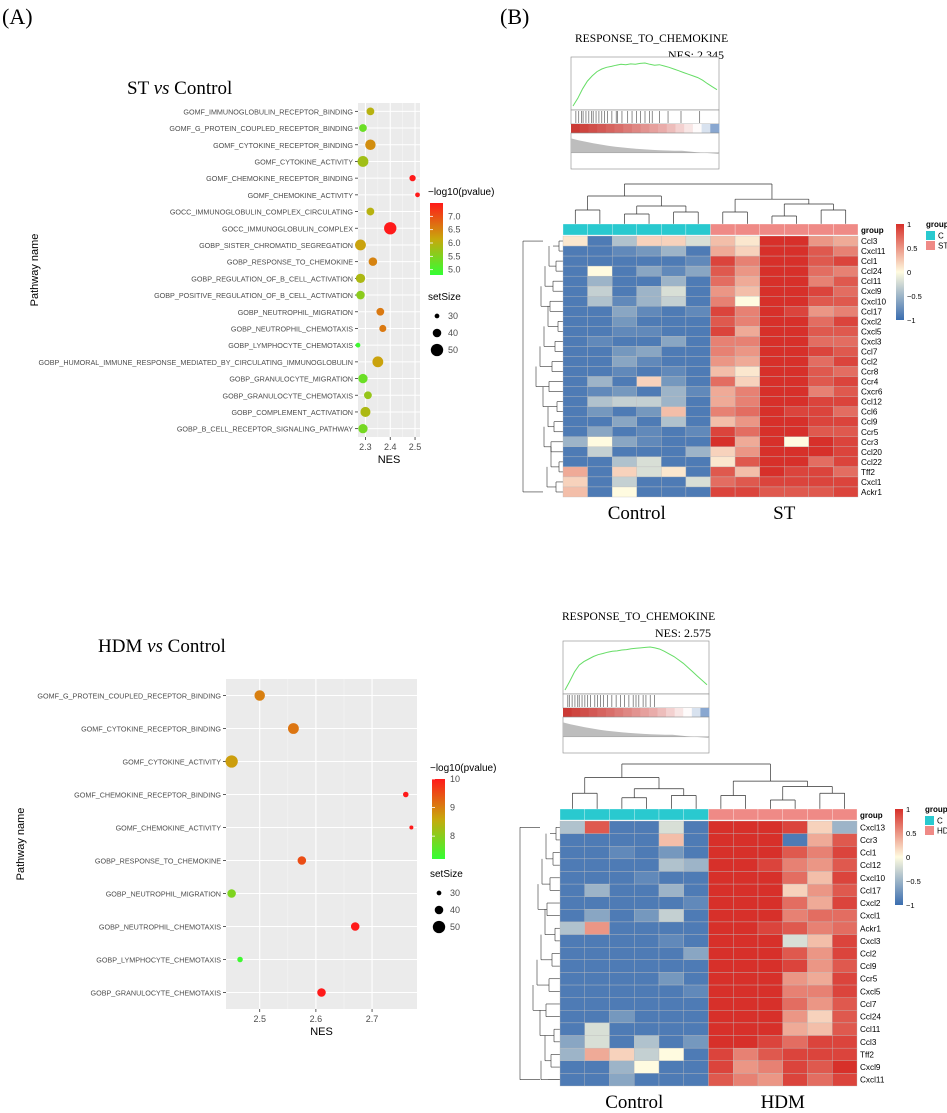  Describe the element at coordinates (455, 893) in the screenshot. I see `size-legend-label: 30` at that location.